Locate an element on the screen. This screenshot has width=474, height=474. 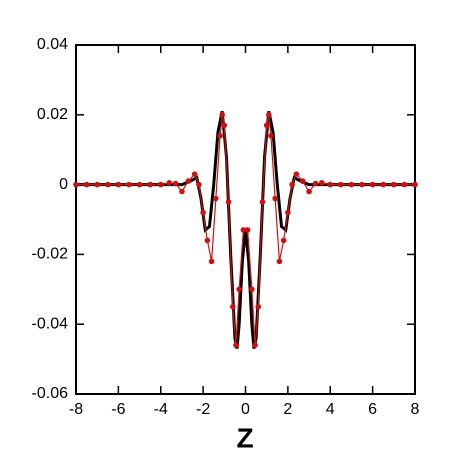
x-tick-label: 8 is located at coordinates (415, 409).